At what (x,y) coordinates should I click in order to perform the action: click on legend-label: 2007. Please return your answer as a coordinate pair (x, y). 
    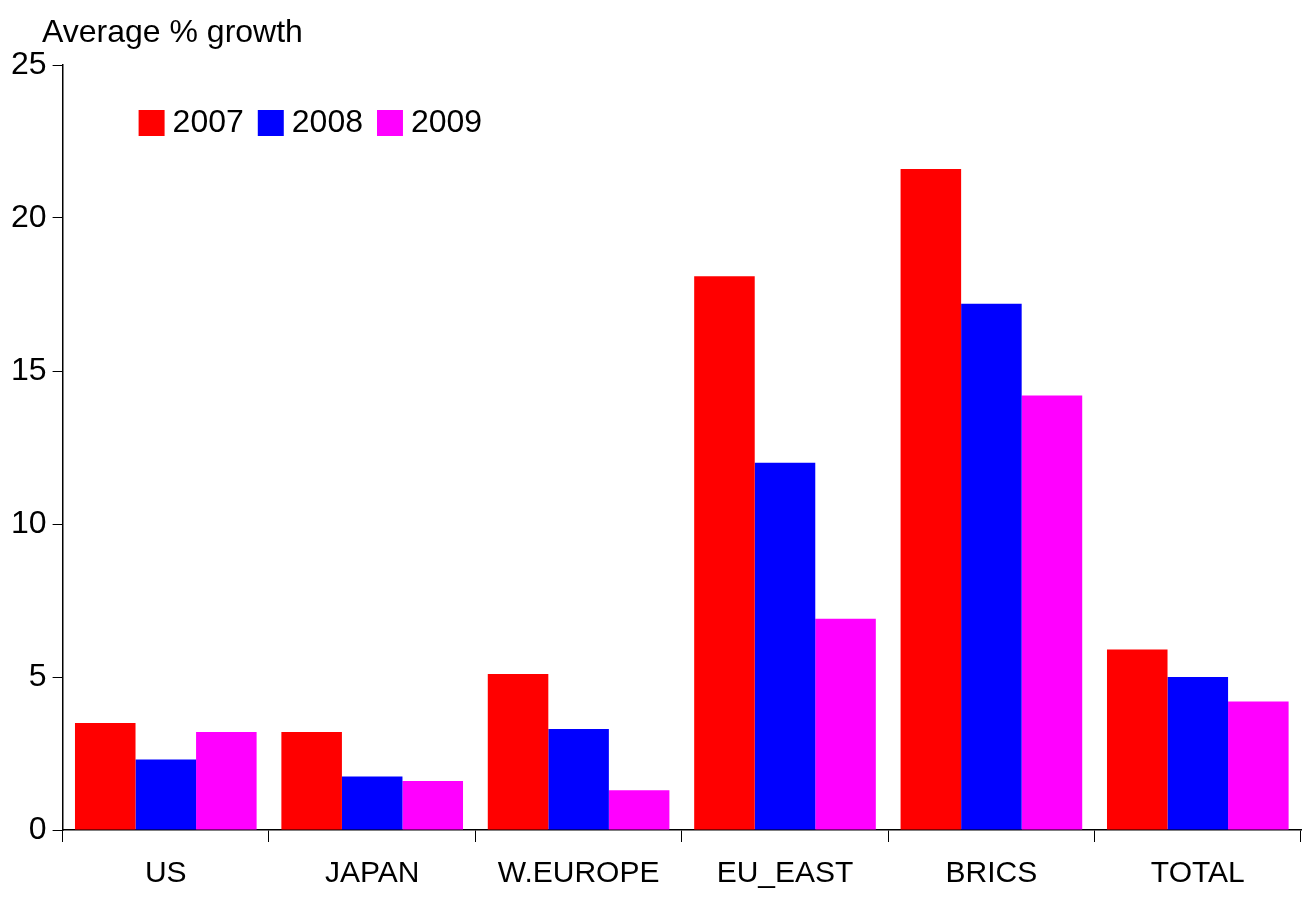
    Looking at the image, I should click on (208, 120).